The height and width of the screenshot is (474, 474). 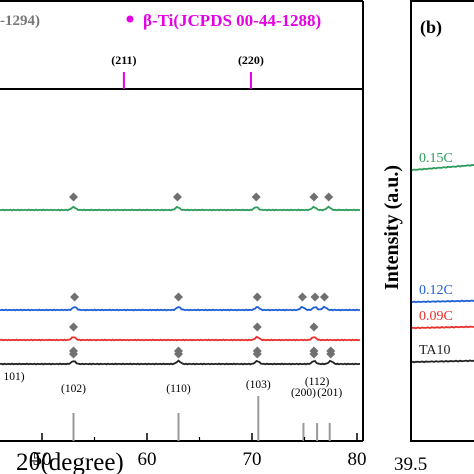 What do you see at coordinates (123, 60) in the screenshot?
I see `beta-peak-label: (211)` at bounding box center [123, 60].